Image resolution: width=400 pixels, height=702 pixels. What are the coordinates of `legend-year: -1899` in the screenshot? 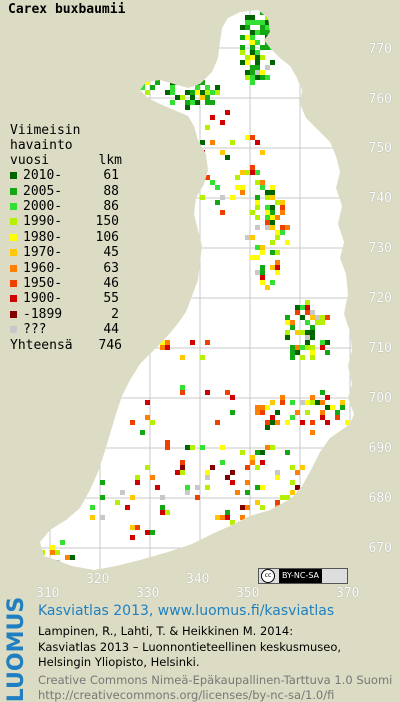 It's located at (43, 314).